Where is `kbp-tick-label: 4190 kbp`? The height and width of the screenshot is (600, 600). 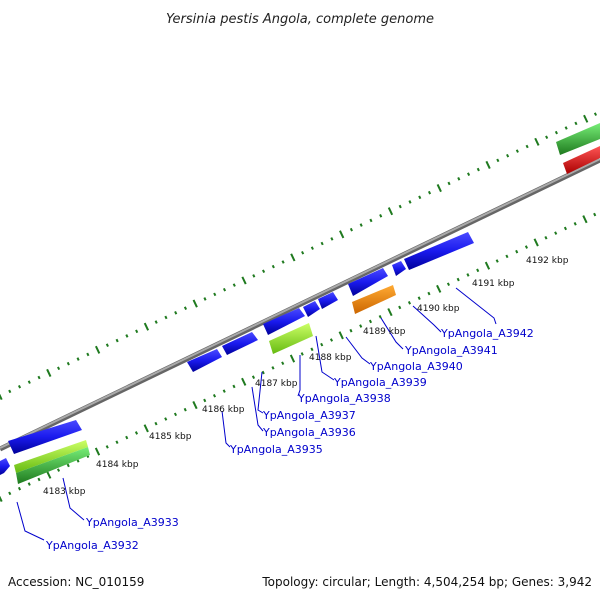 kbp-tick-label: 4190 kbp is located at coordinates (438, 309).